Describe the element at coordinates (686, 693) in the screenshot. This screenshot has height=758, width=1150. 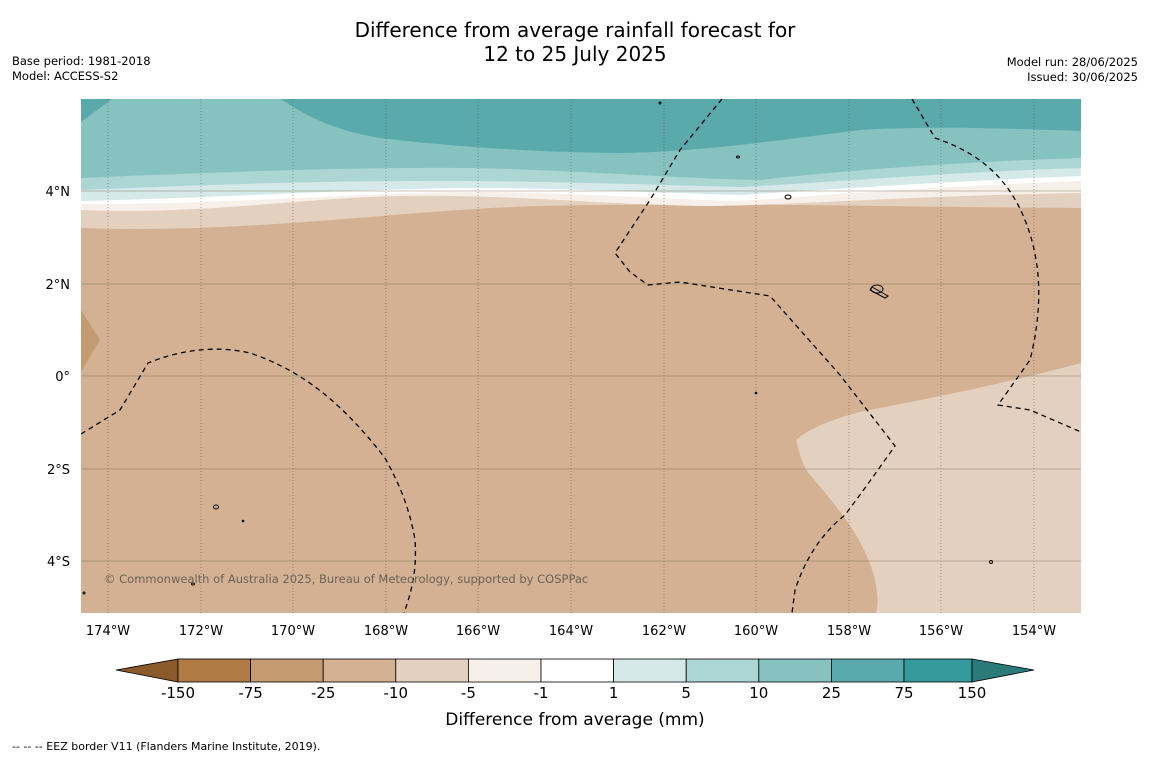
I see `colorbar-label: 5` at that location.